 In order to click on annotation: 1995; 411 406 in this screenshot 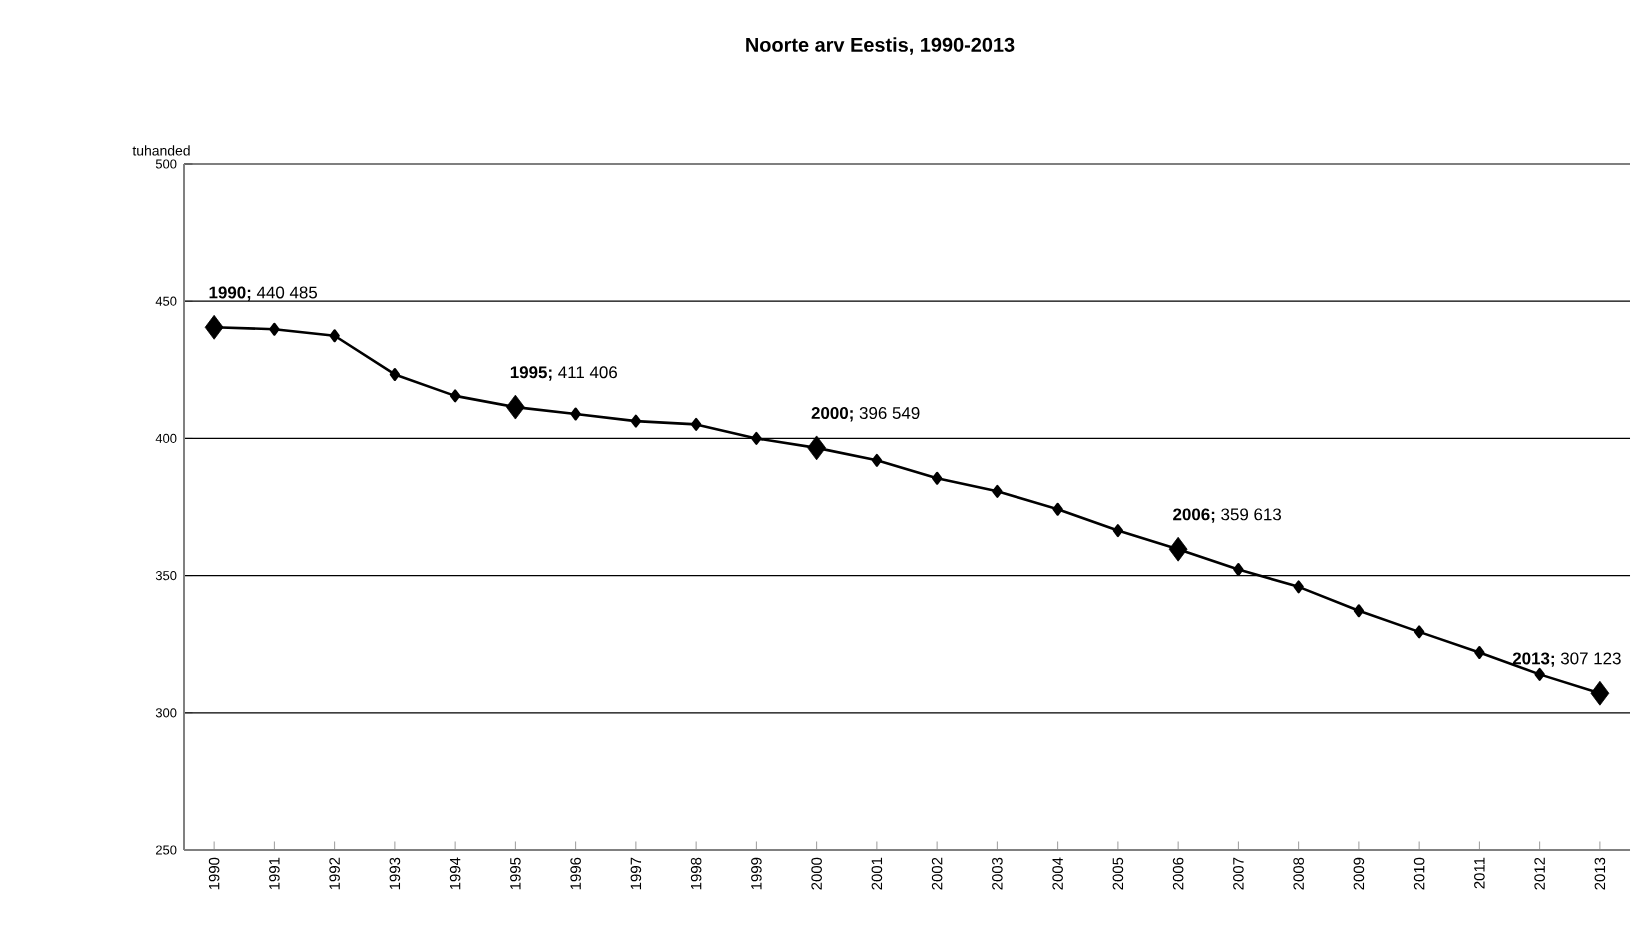, I will do `click(563, 373)`.